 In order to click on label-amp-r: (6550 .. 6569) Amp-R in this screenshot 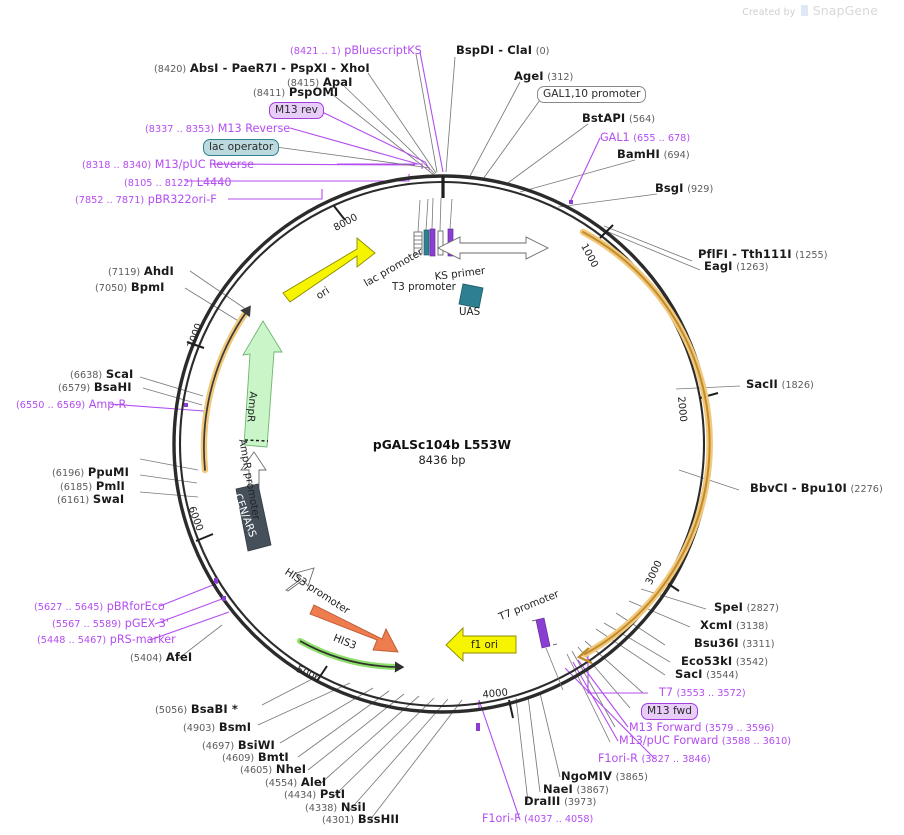, I will do `click(71, 404)`.